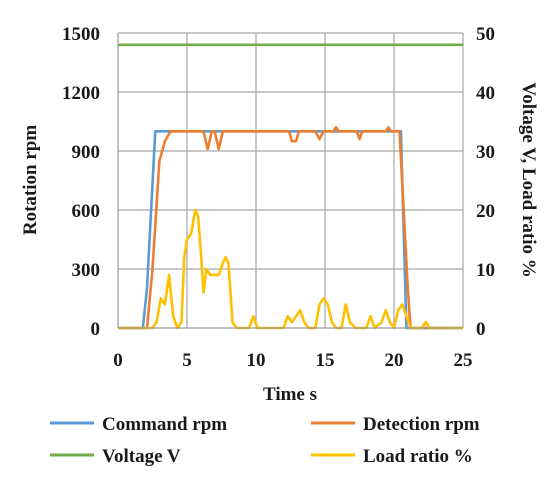  I want to click on y-left-axis-ticks: 0 300 600 900 1200 1500, so click(81, 182).